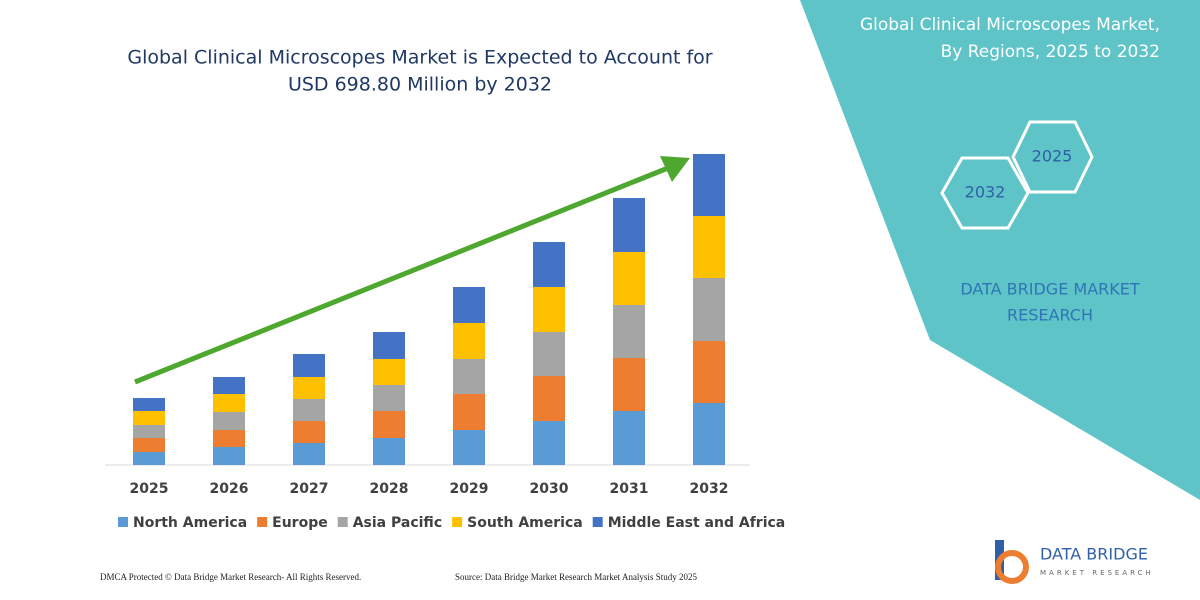 The width and height of the screenshot is (1200, 600). Describe the element at coordinates (629, 489) in the screenshot. I see `x-tick-label: 2031` at that location.